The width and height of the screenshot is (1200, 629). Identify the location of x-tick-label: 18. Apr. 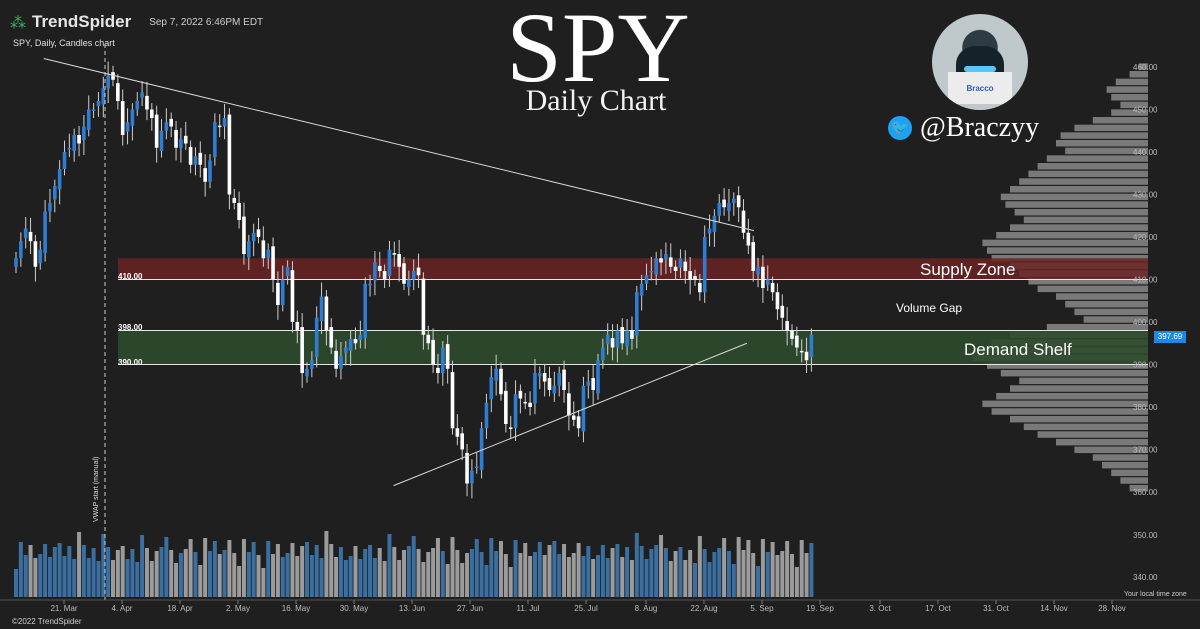
(180, 608).